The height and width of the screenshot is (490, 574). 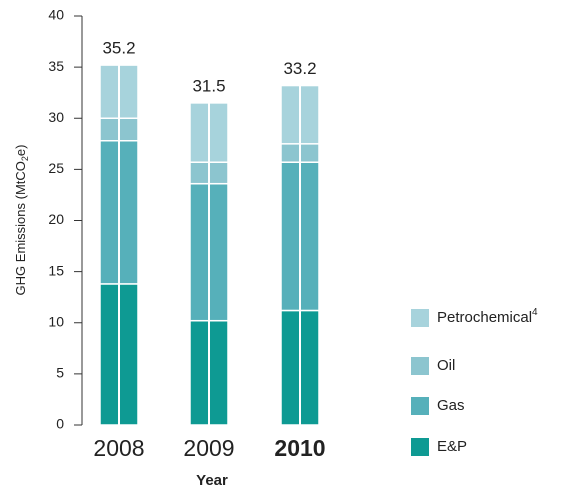 I want to click on y-tick-label: 5, so click(x=60, y=373).